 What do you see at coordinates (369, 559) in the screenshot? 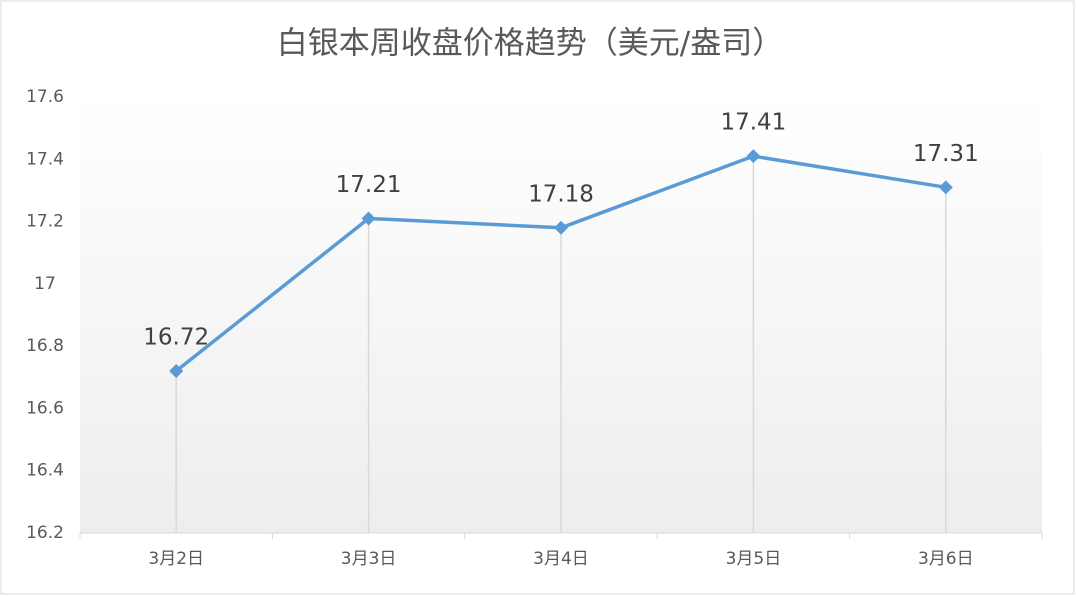
I see `x-tick-label: 3月3日` at bounding box center [369, 559].